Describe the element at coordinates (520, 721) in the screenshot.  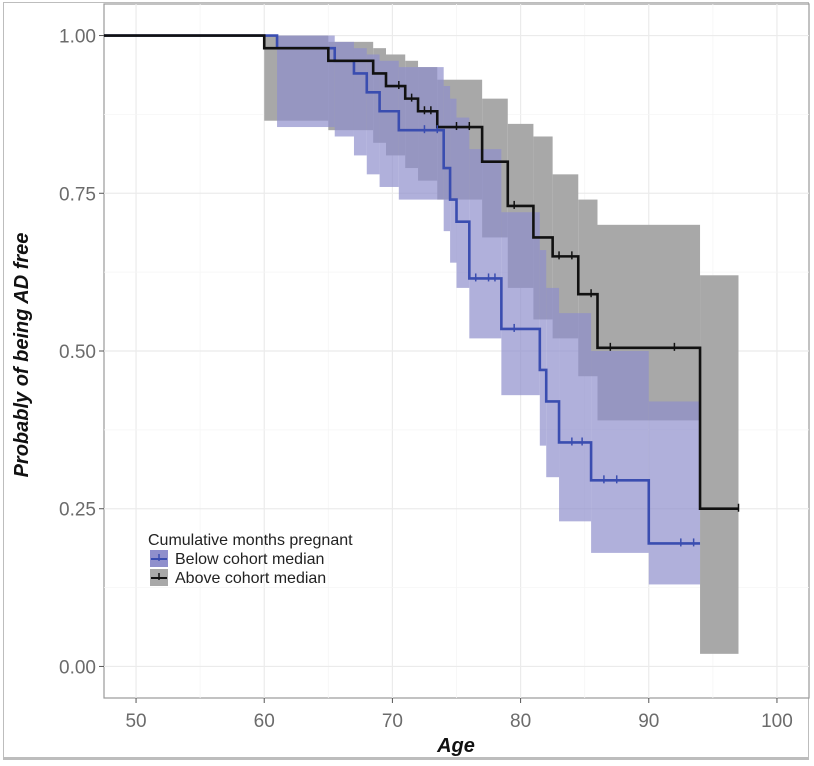
I see `x-tick-label: 80` at that location.